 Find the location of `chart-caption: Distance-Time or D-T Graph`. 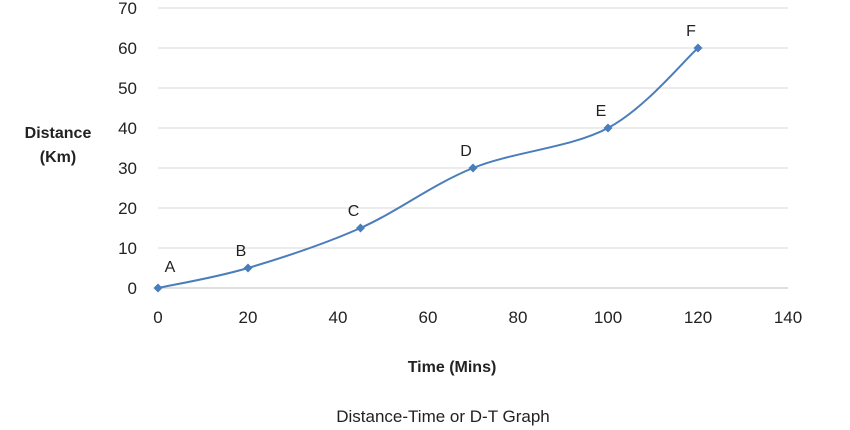

chart-caption: Distance-Time or D-T Graph is located at coordinates (443, 416).